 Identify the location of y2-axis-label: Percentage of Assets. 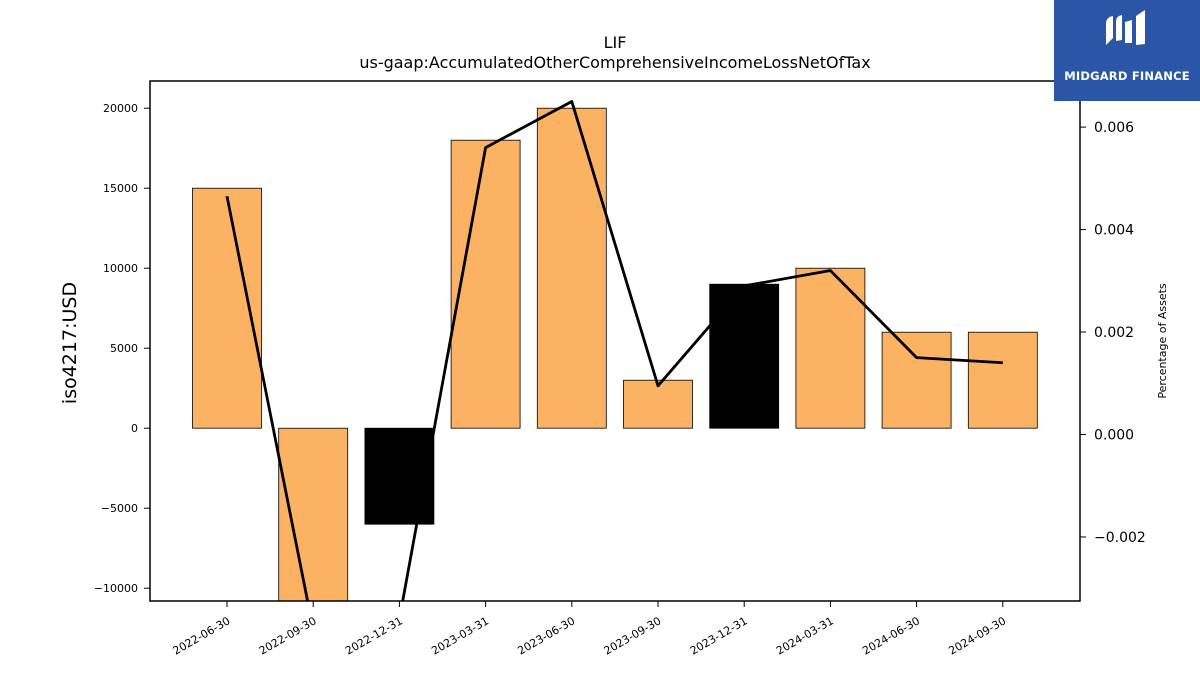
(1162, 341).